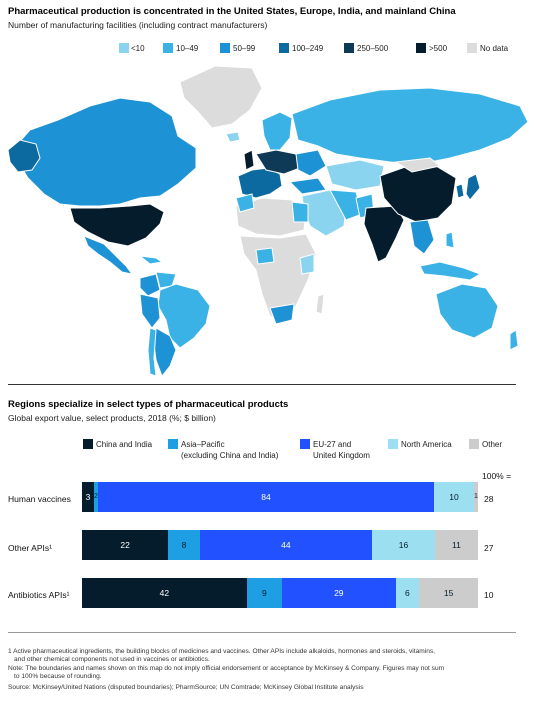  Describe the element at coordinates (300, 212) in the screenshot. I see `map-region-egypt` at that location.